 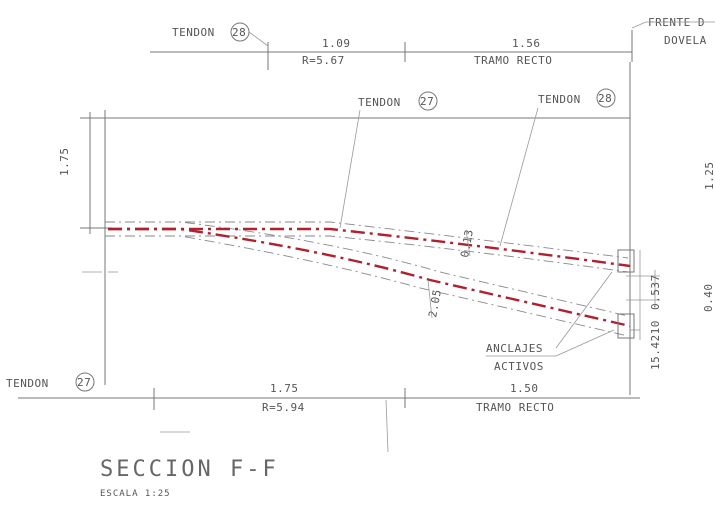 I want to click on dim-diag-angle: 15.4210, so click(x=655, y=345).